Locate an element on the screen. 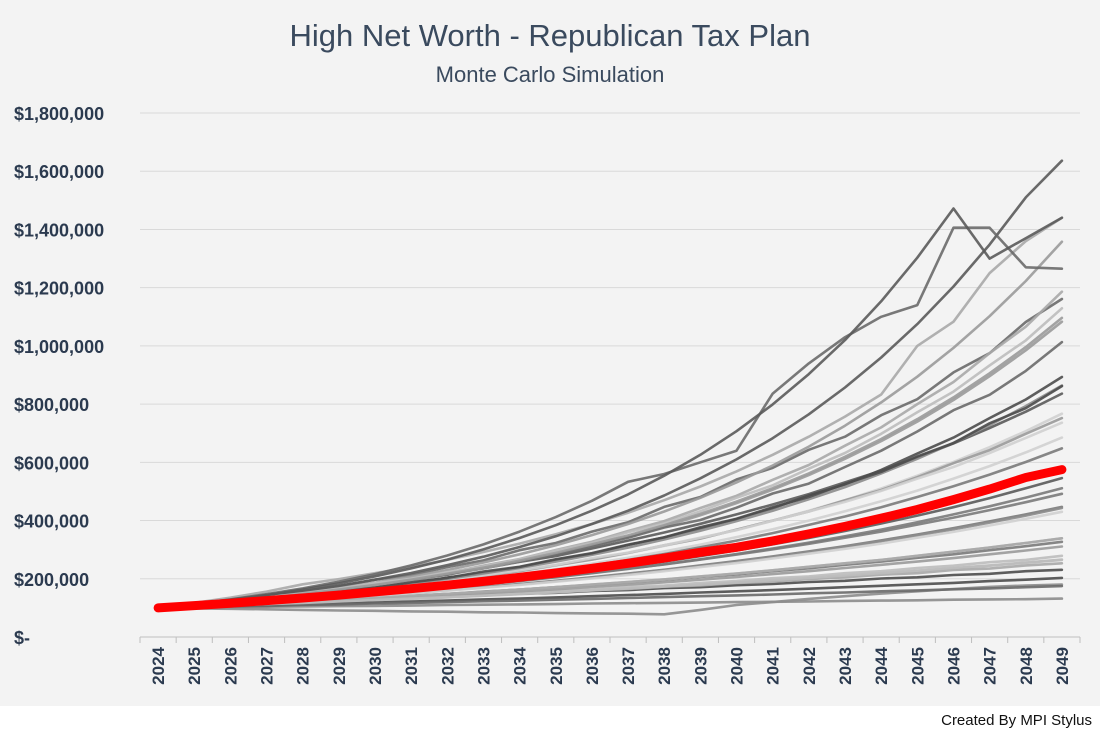 Image resolution: width=1100 pixels, height=738 pixels. x-tick-label: 2034 is located at coordinates (520, 665).